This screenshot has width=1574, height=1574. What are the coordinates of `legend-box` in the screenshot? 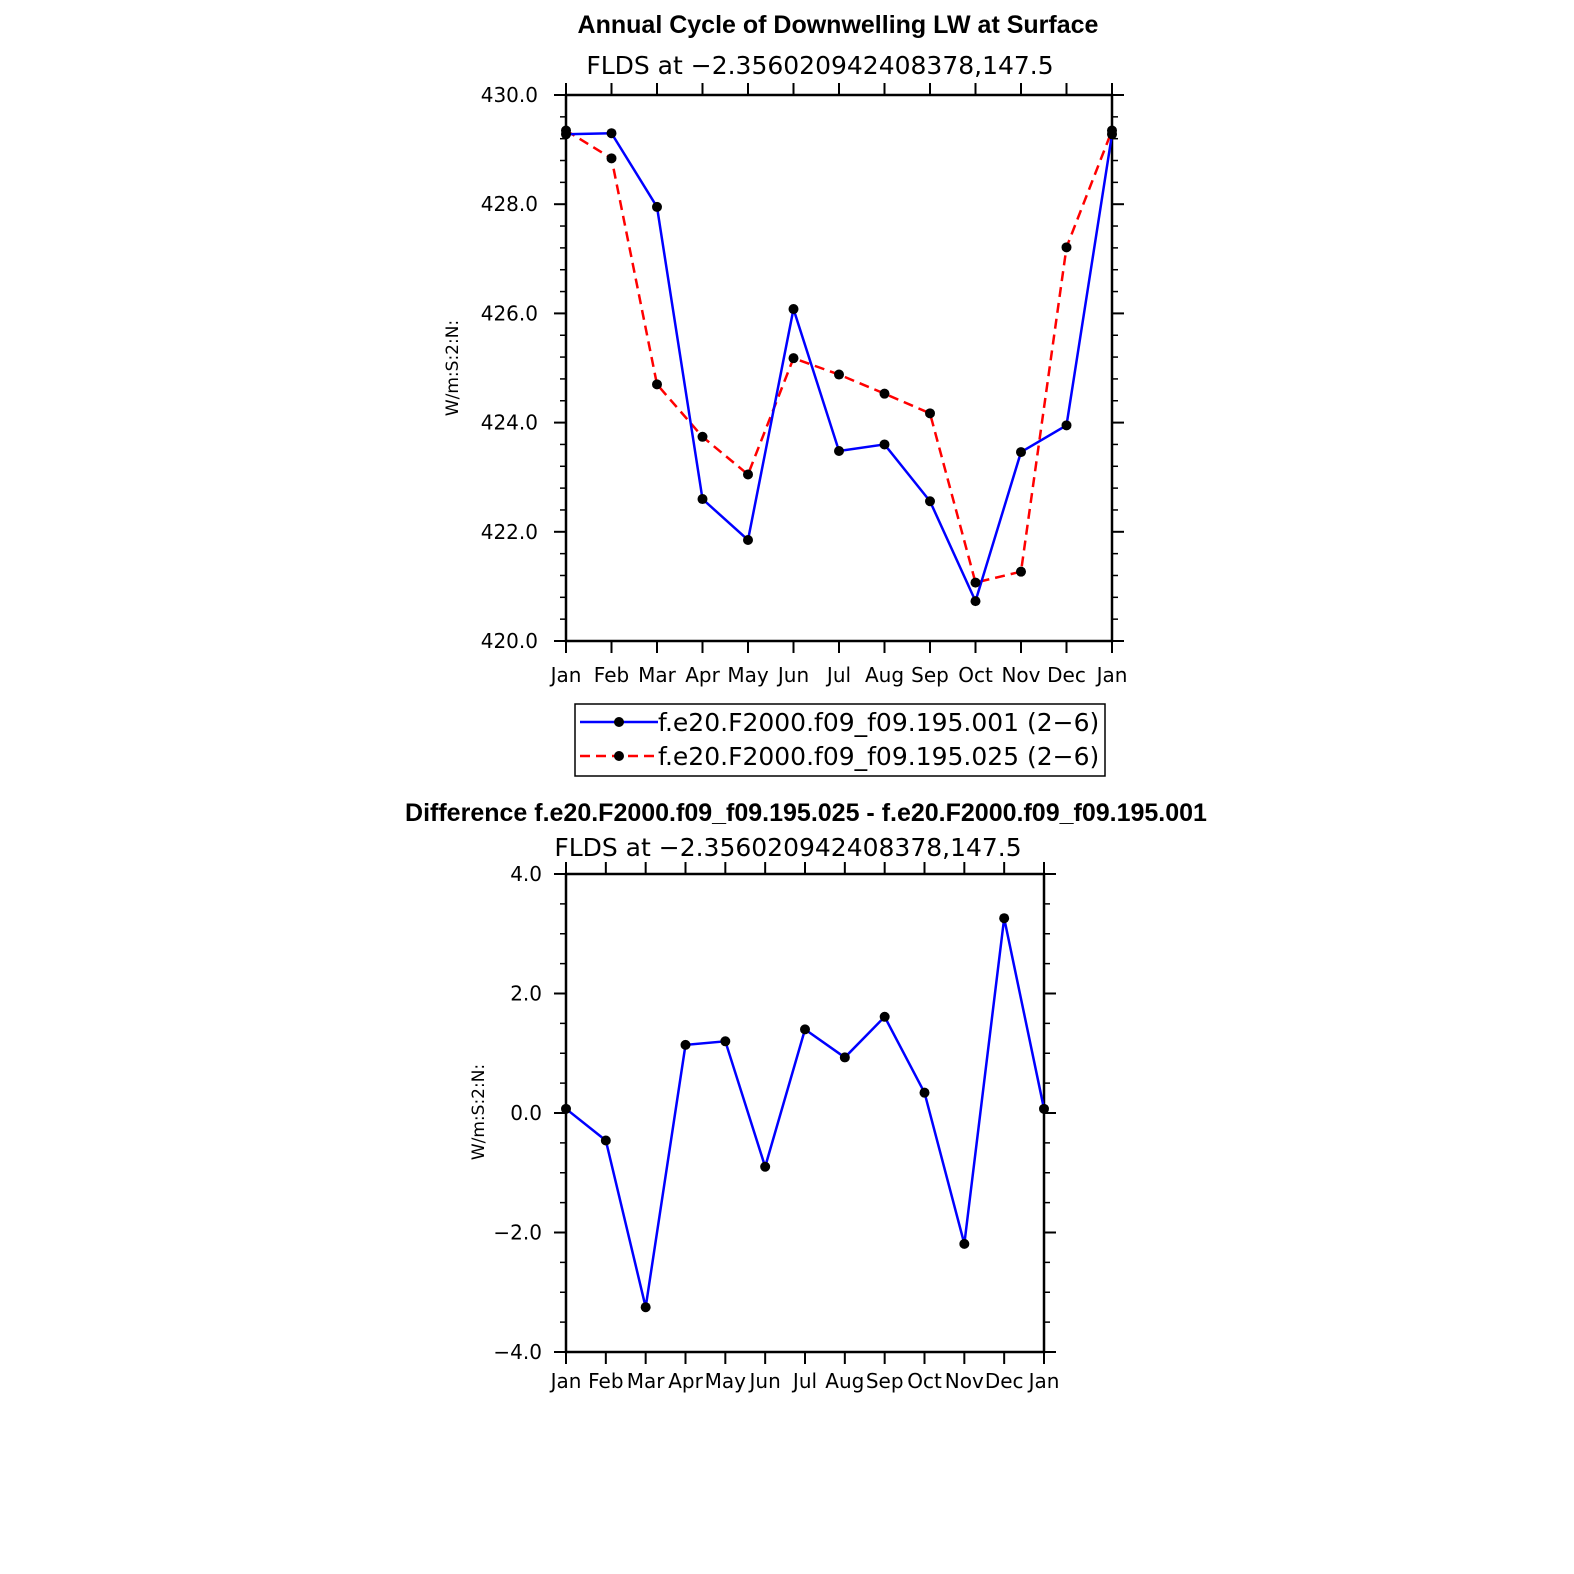 It's located at (840, 740).